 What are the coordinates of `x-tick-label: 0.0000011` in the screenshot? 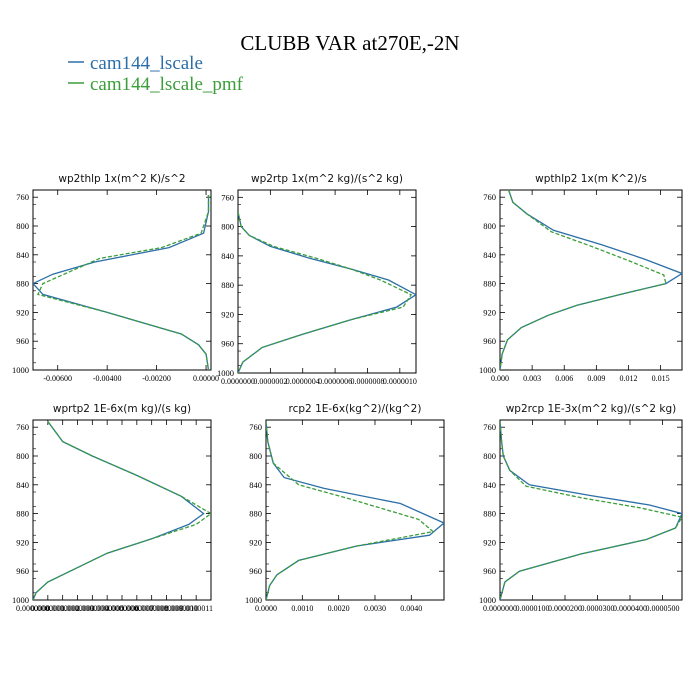 It's located at (196, 608).